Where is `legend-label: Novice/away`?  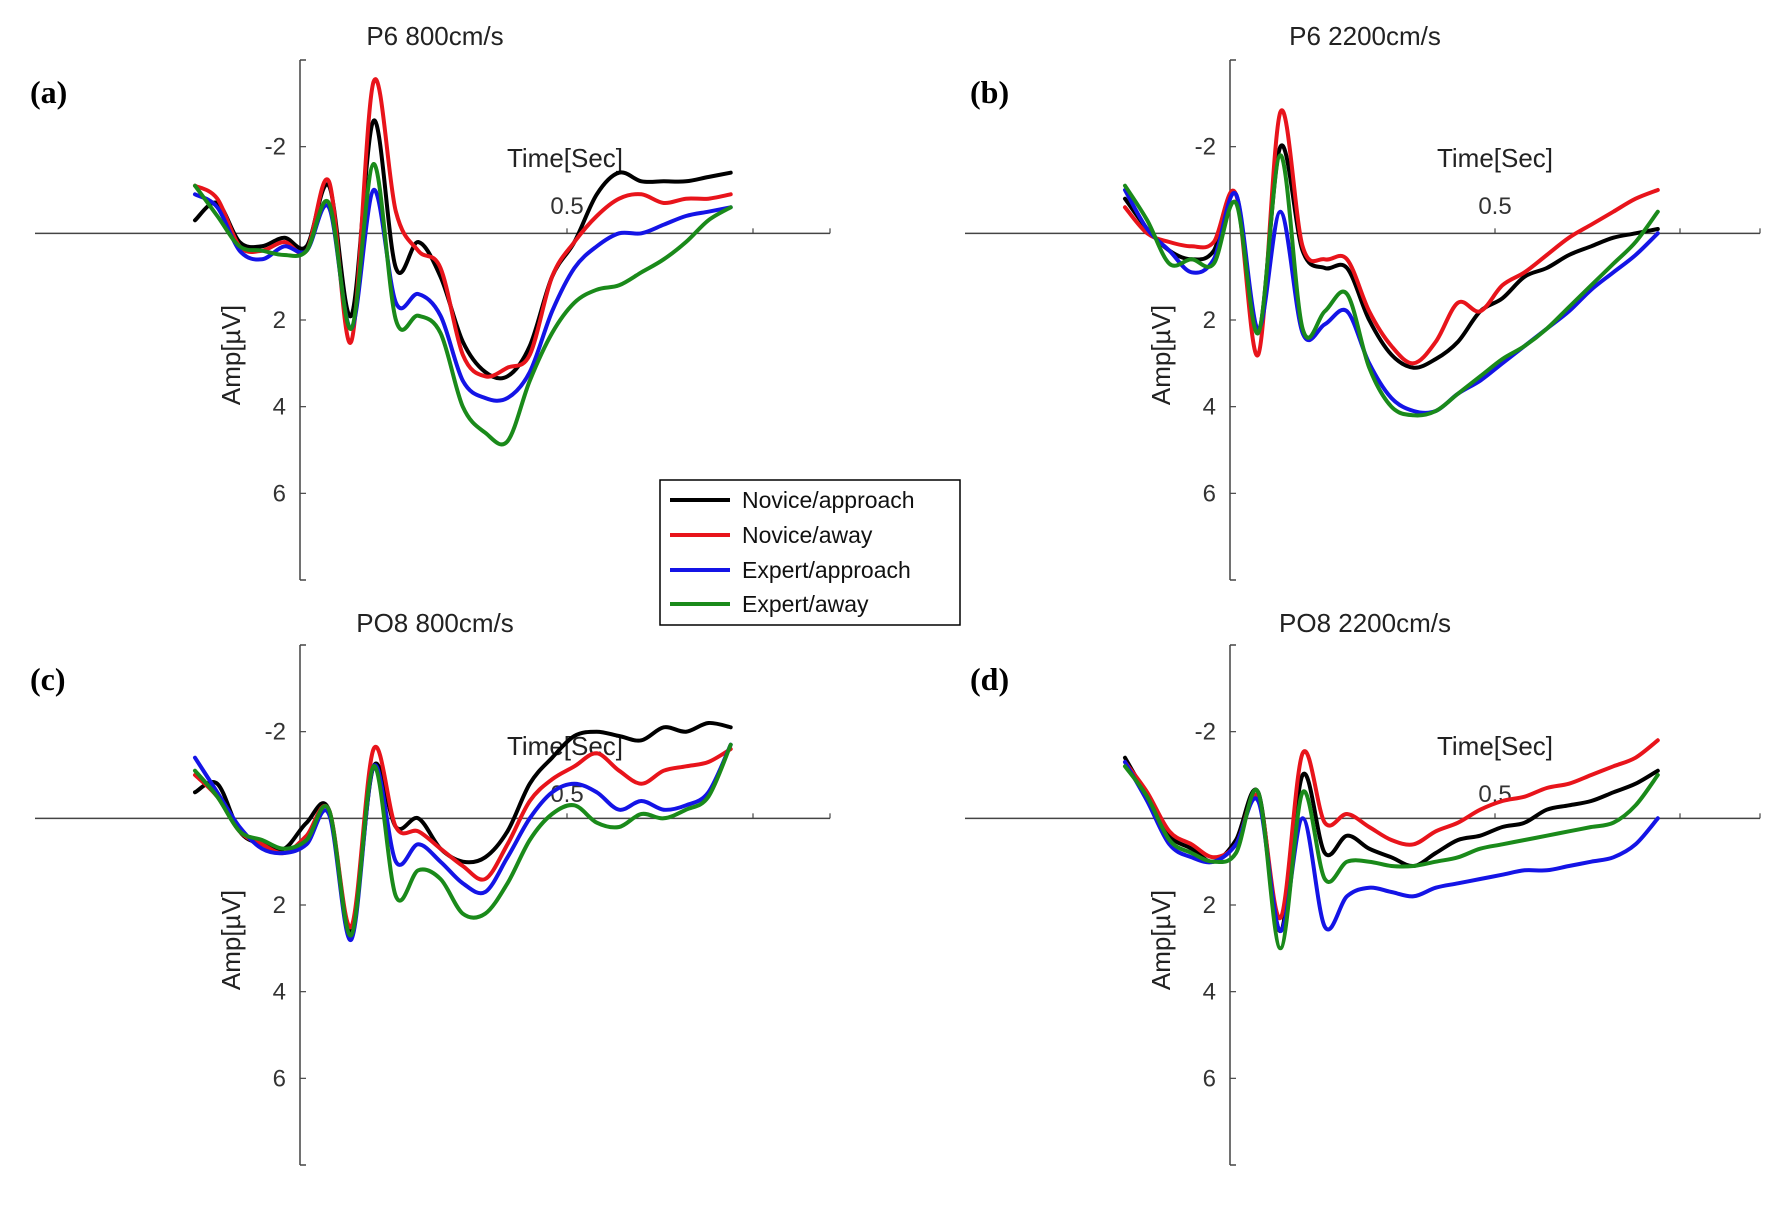
legend-label: Novice/away is located at coordinates (807, 535).